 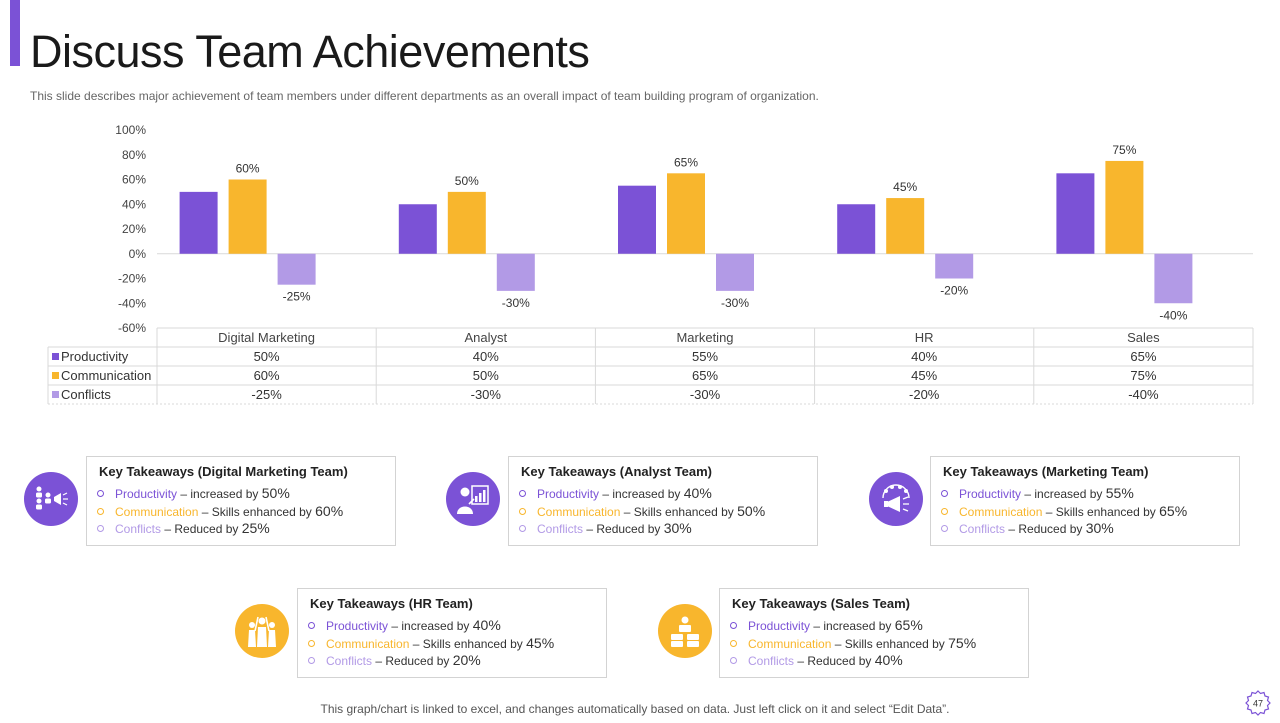 What do you see at coordinates (924, 337) in the screenshot?
I see `category-label: HR` at bounding box center [924, 337].